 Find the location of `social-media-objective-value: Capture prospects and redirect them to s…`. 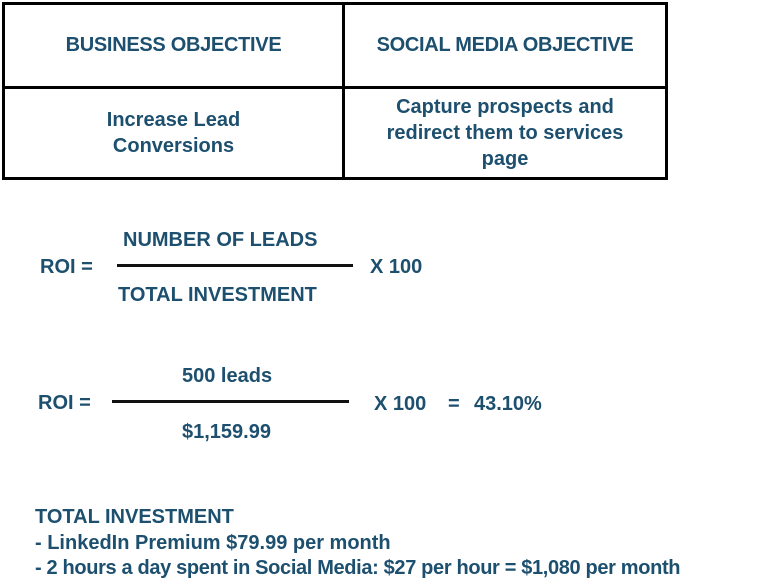

social-media-objective-value: Capture prospects and redirect them to s… is located at coordinates (505, 133).